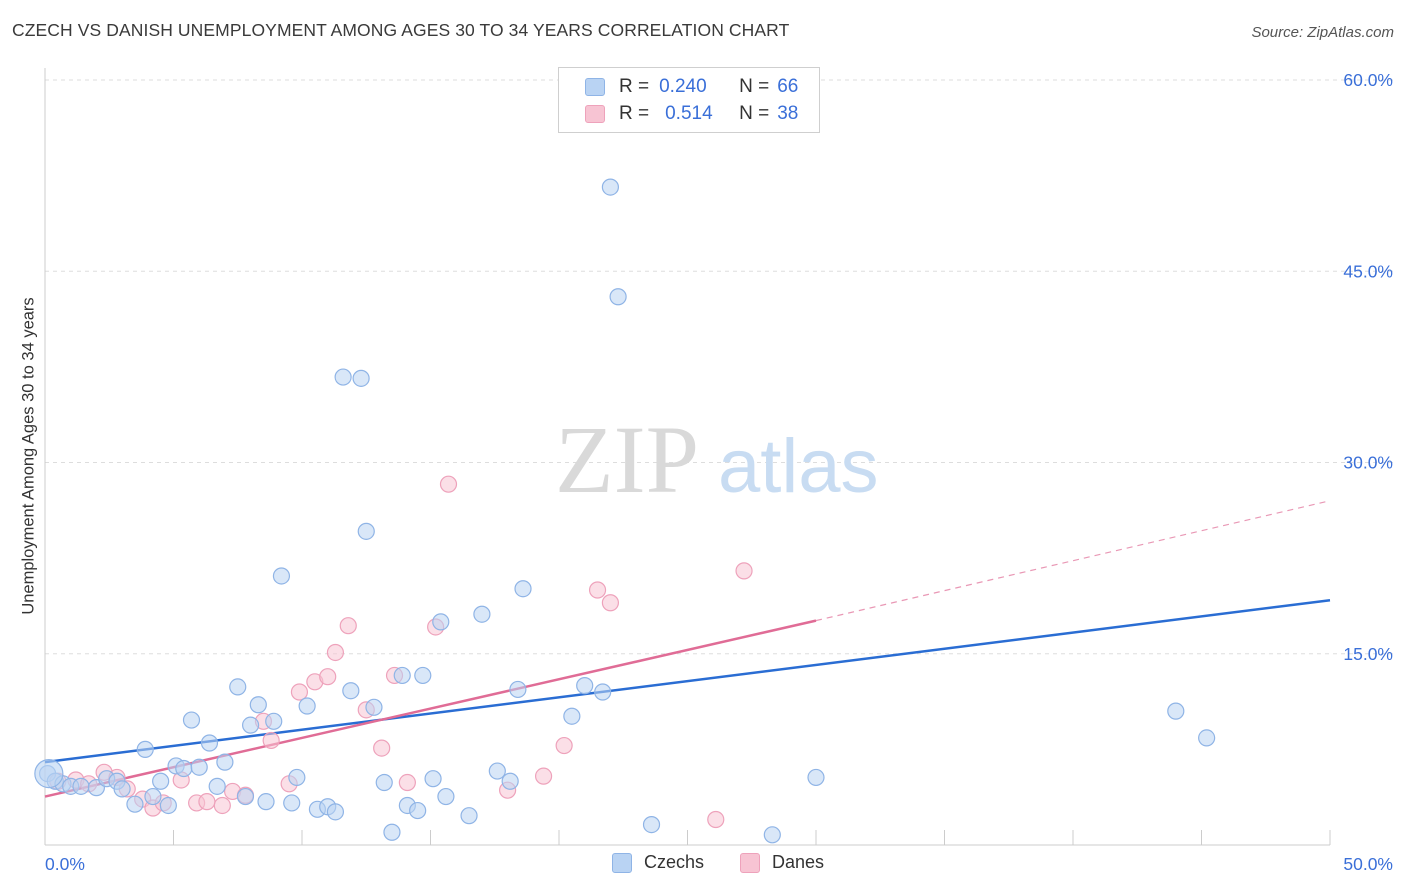 This screenshot has height=892, width=1406. Describe the element at coordinates (430, 708) in the screenshot. I see `danish-trend-line` at that location.